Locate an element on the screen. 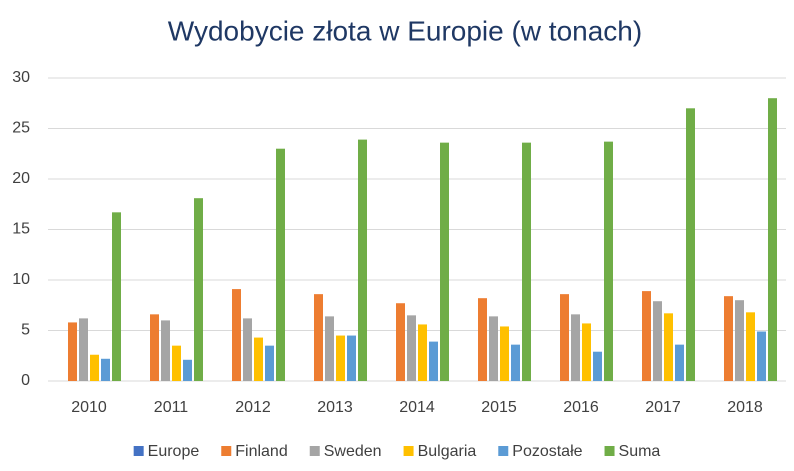 This screenshot has height=471, width=794. x-tick-label: 2017 is located at coordinates (663, 407).